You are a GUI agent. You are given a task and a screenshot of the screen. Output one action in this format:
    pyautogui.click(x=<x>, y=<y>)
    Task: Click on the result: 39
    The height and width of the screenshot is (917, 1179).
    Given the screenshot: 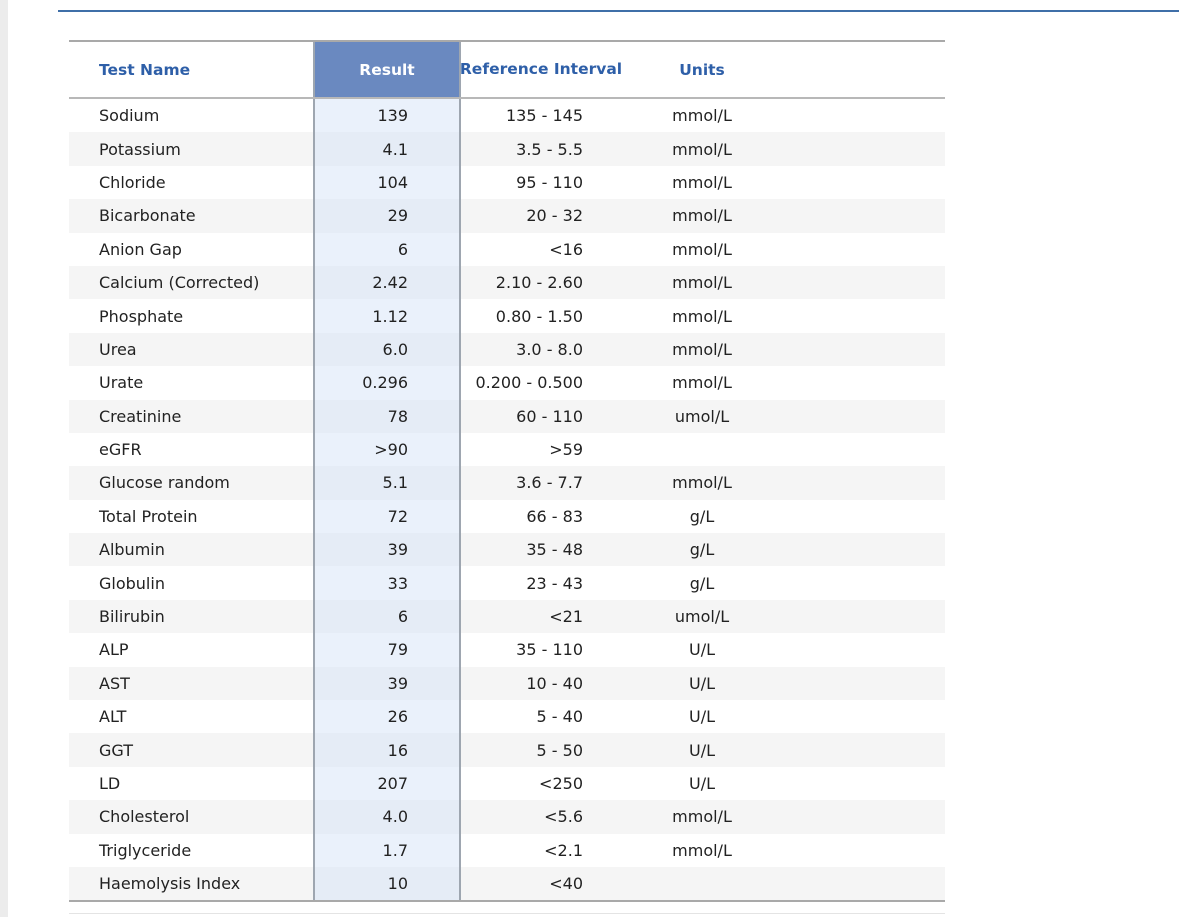 What is the action you would take?
    pyautogui.click(x=387, y=683)
    